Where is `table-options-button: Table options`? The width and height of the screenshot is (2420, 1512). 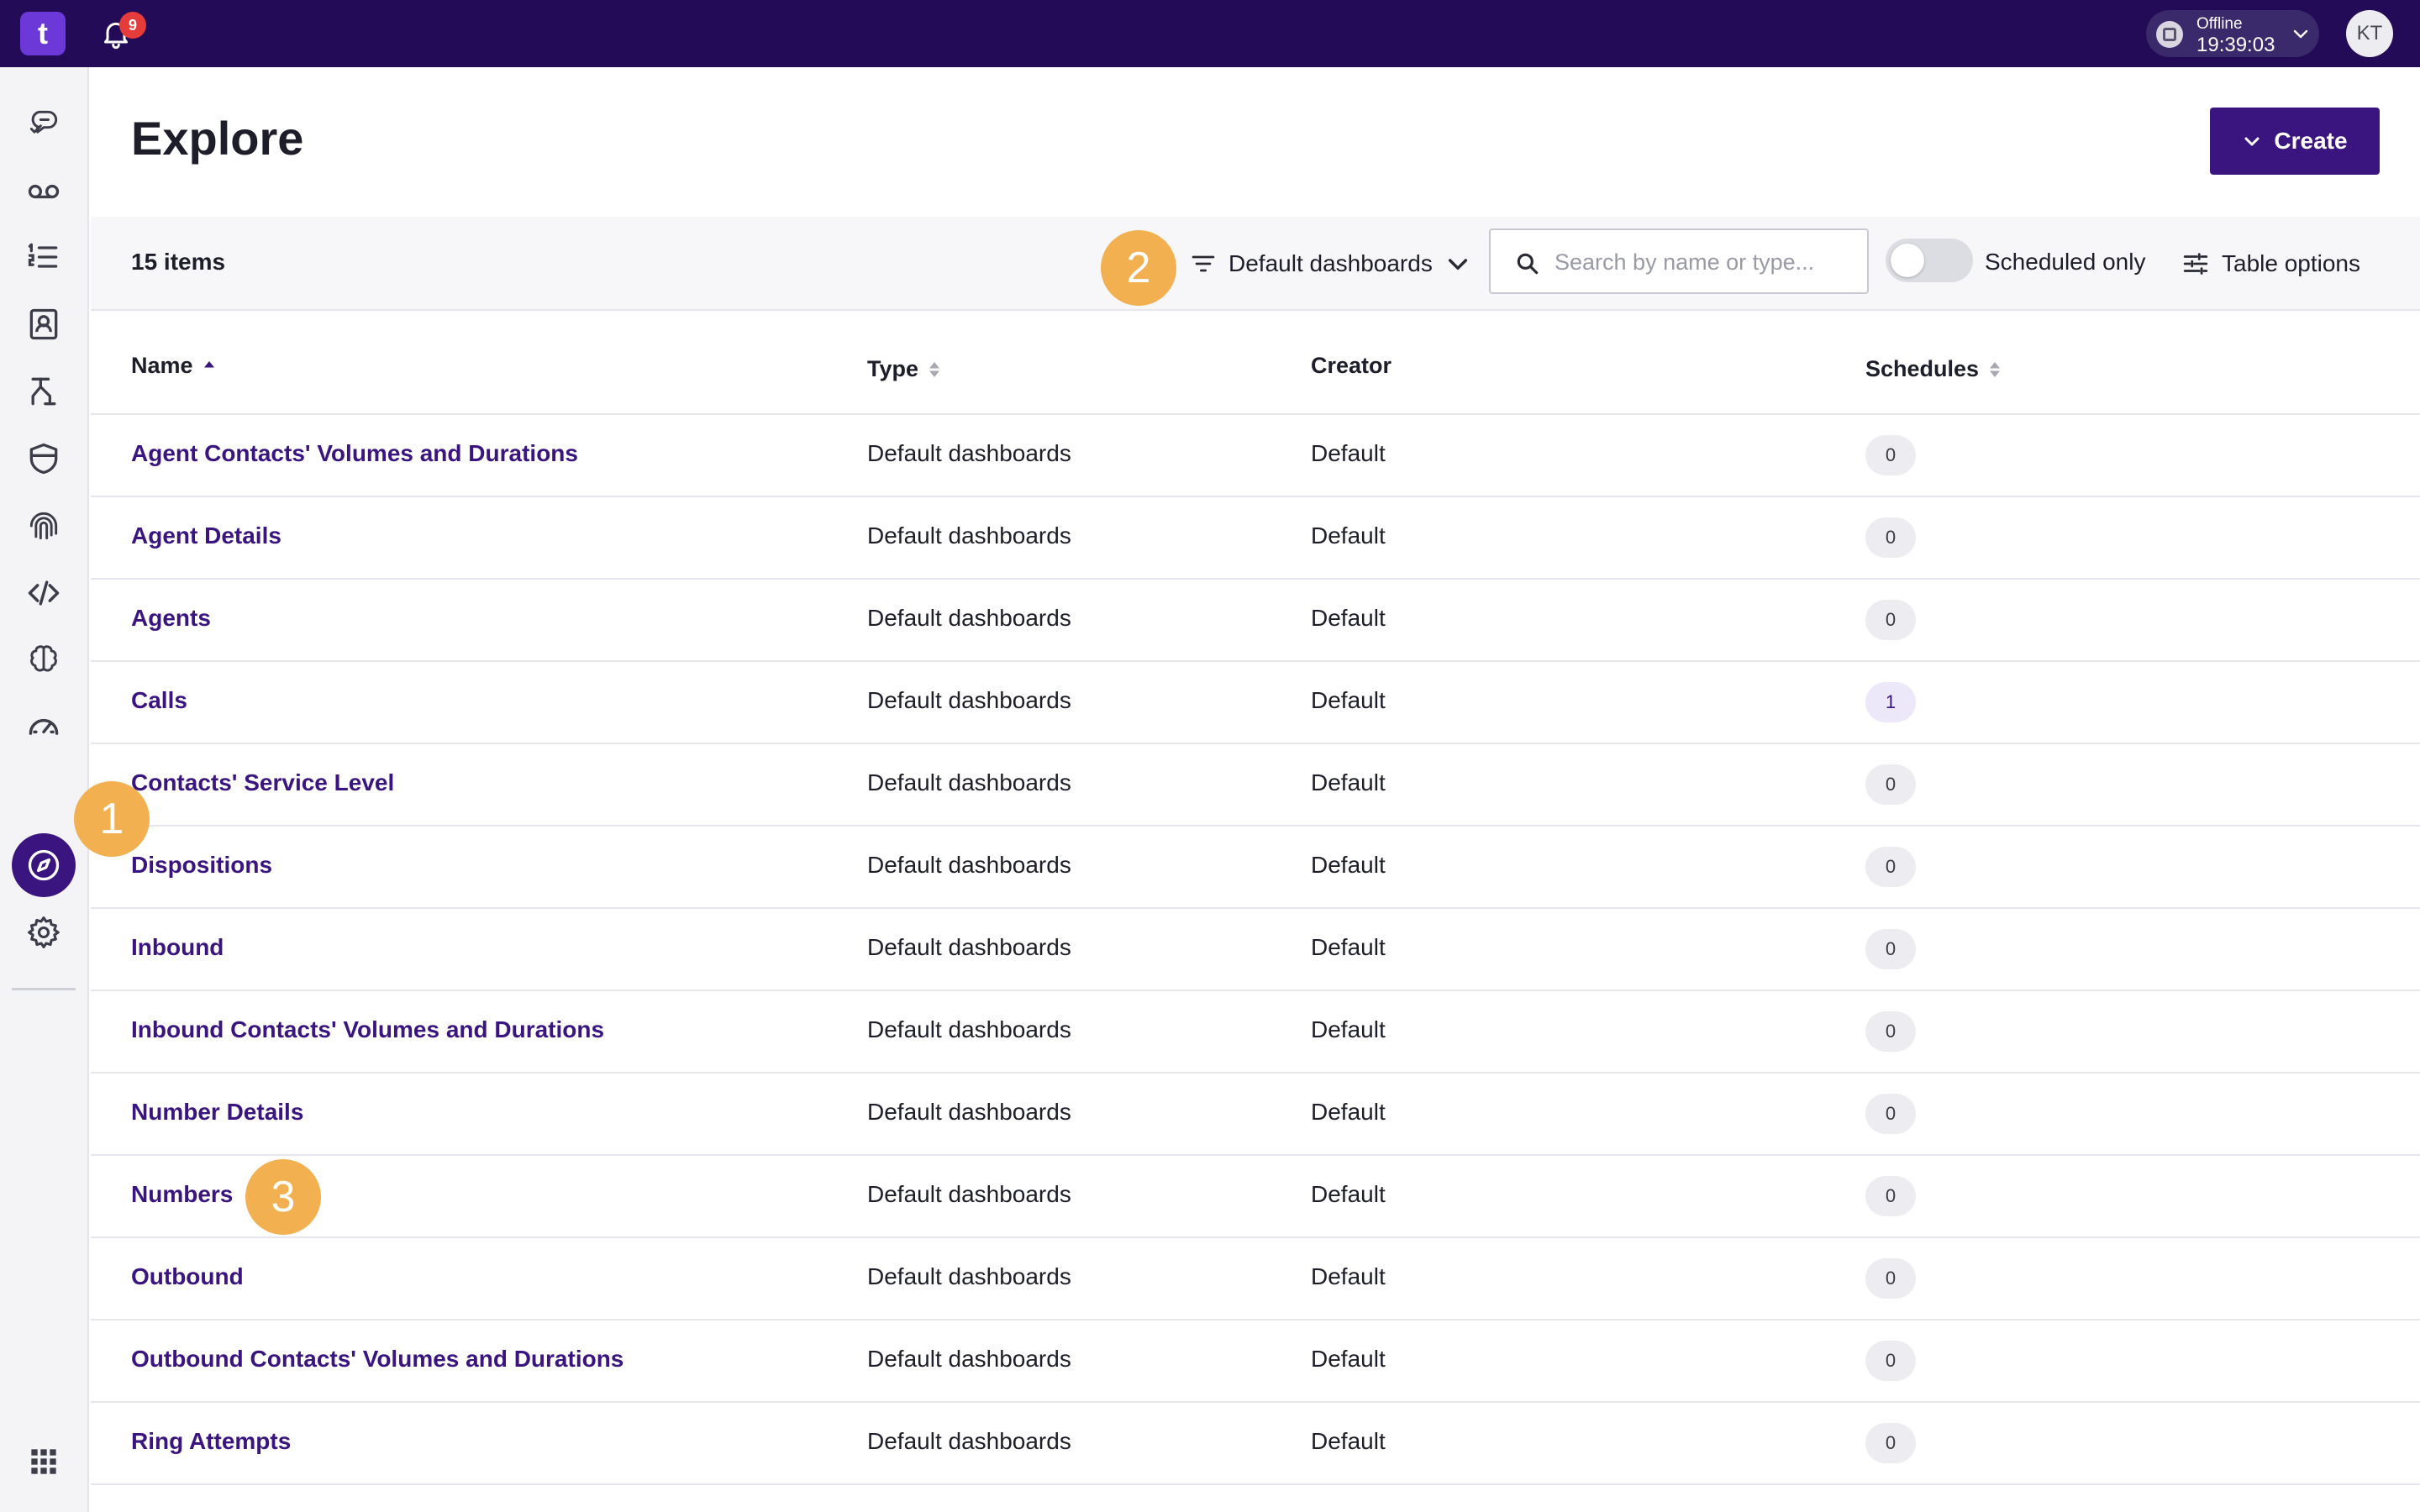 table-options-button: Table options is located at coordinates (2270, 264).